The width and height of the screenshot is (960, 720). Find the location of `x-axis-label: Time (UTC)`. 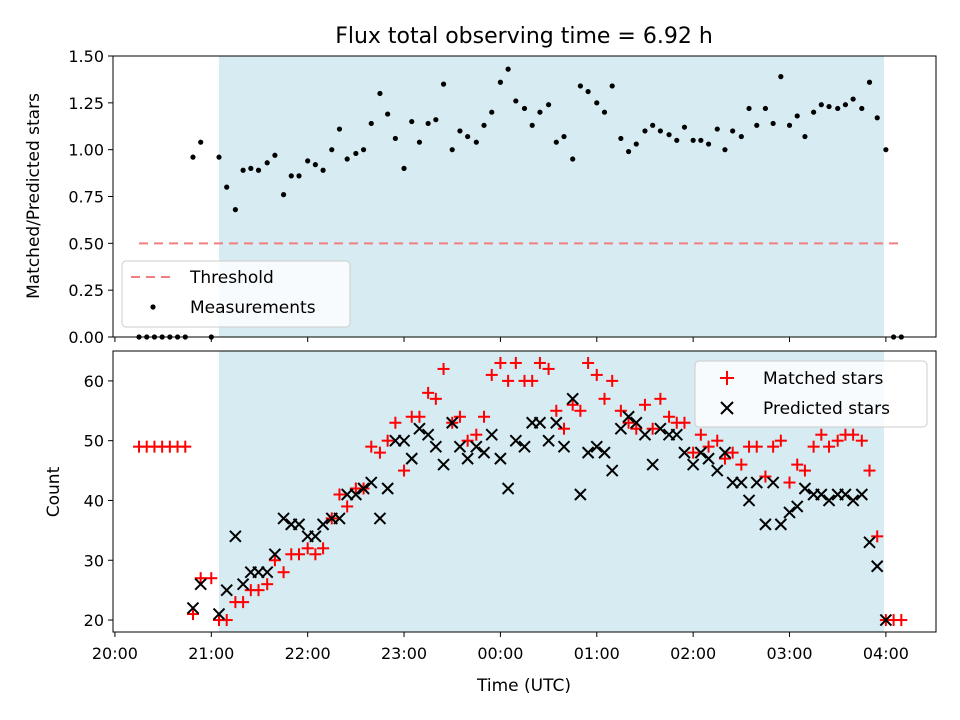

x-axis-label: Time (UTC) is located at coordinates (523, 686).